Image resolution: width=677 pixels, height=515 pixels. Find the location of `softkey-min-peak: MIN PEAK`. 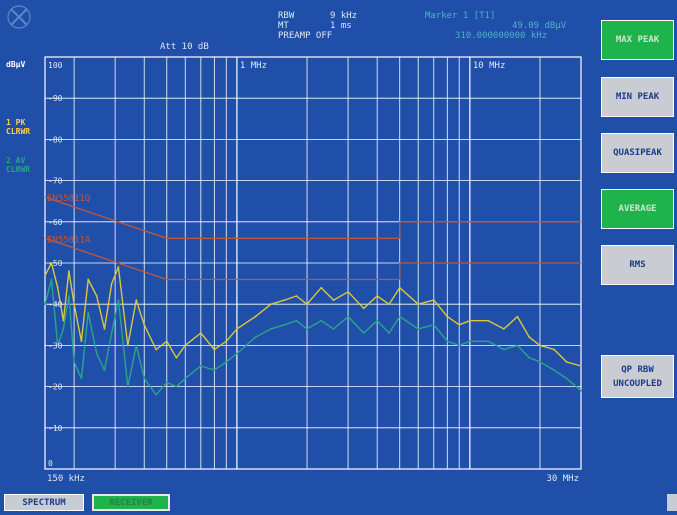

softkey-min-peak: MIN PEAK is located at coordinates (637, 97).